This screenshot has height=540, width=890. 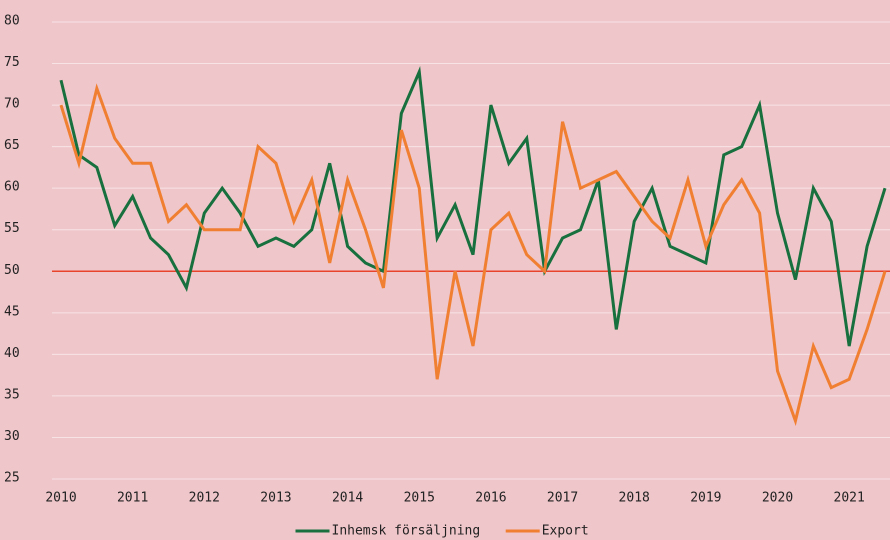 What do you see at coordinates (419, 498) in the screenshot?
I see `x-tick-label: 2015` at bounding box center [419, 498].